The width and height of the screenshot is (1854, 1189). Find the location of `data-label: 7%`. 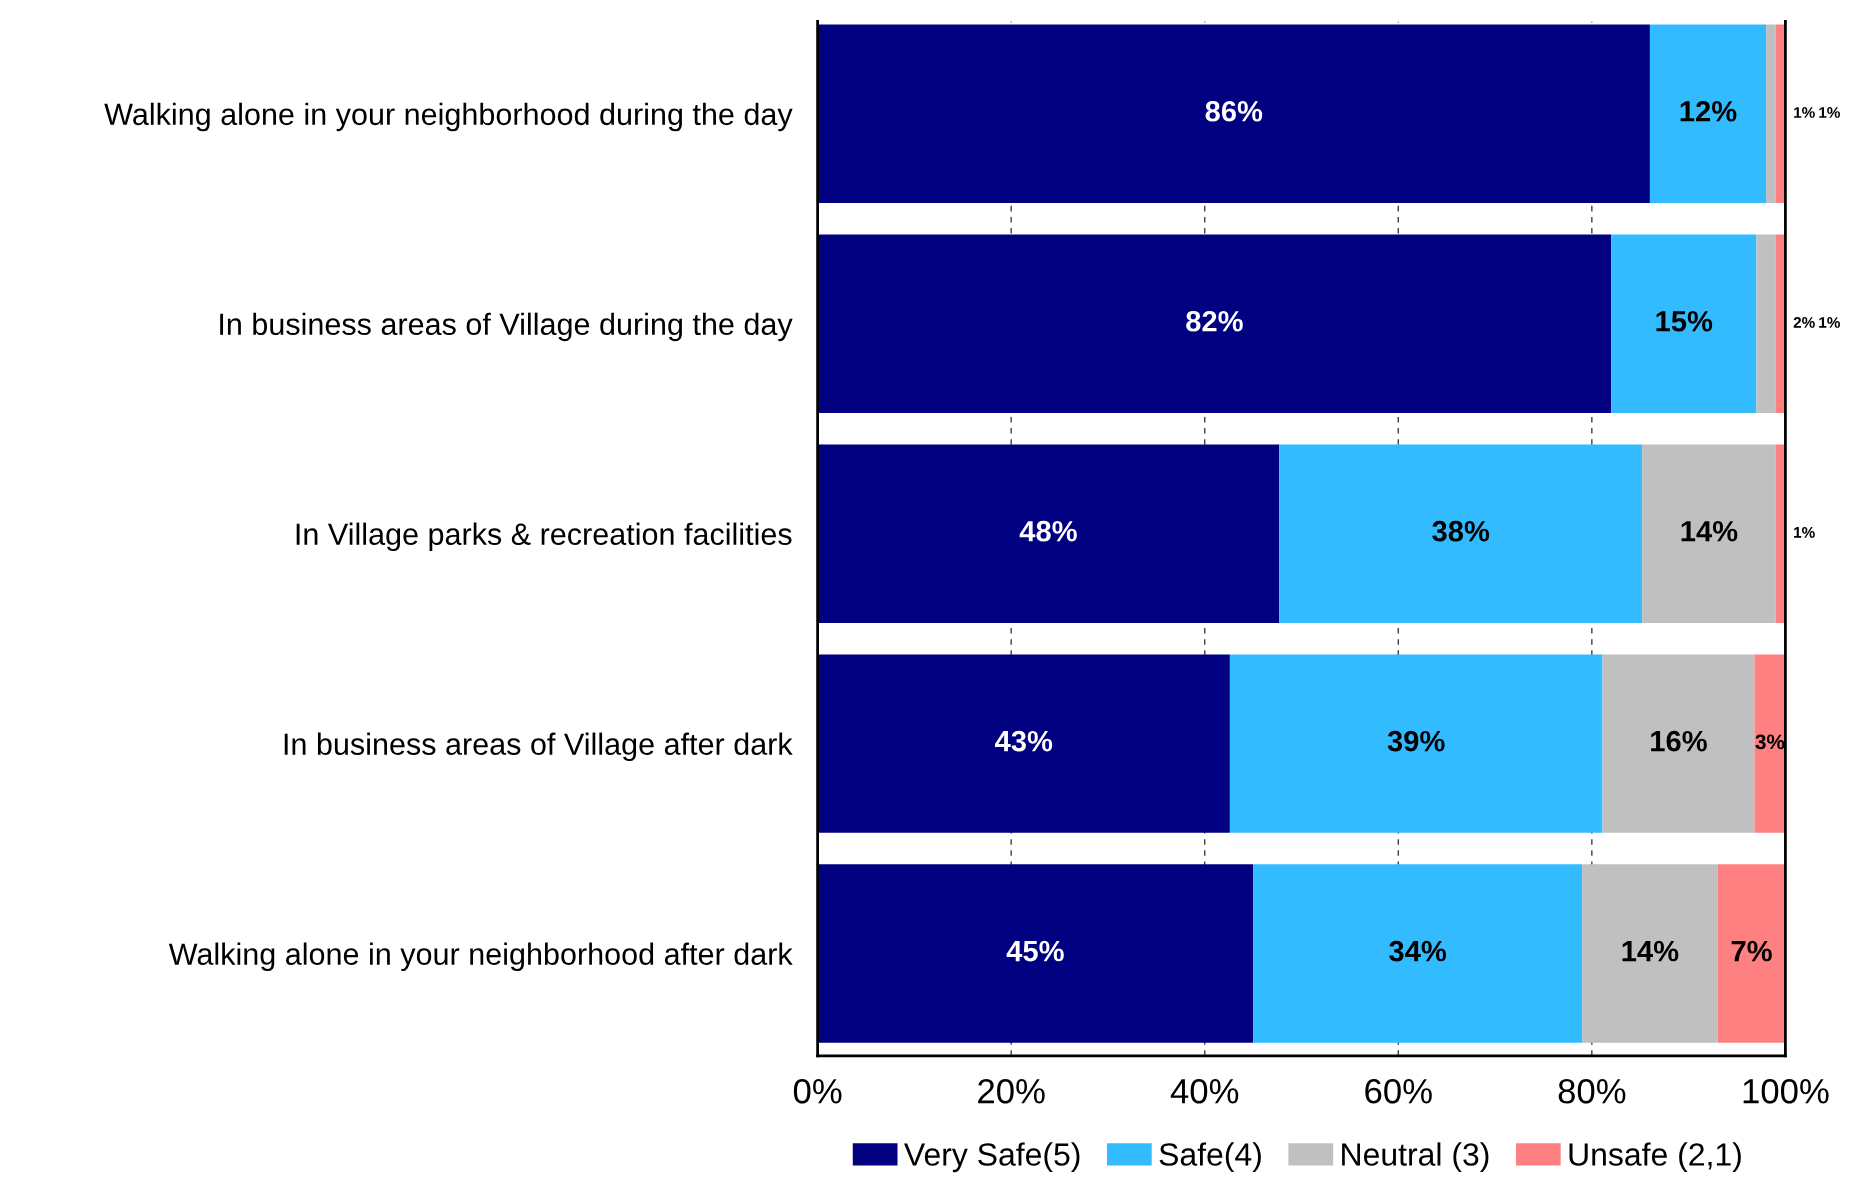

data-label: 7% is located at coordinates (1751, 951).